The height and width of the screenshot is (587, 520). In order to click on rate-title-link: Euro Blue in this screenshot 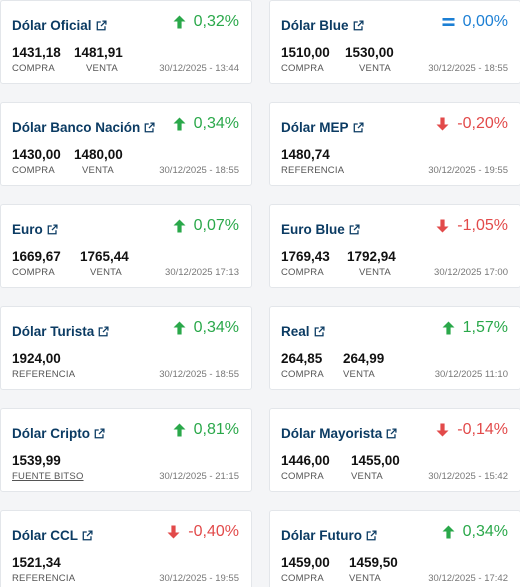, I will do `click(320, 229)`.